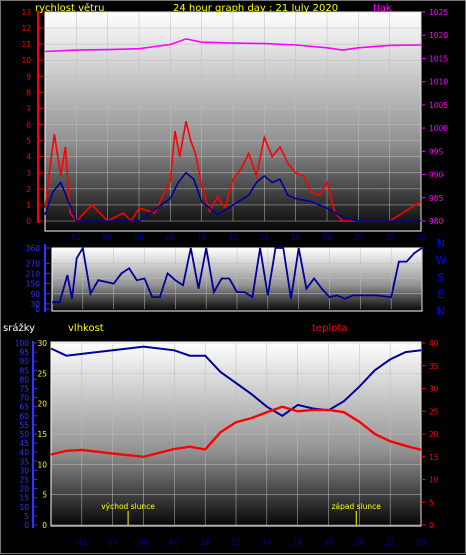 The height and width of the screenshot is (555, 466). Describe the element at coordinates (329, 328) in the screenshot. I see `temperature-label: teplota` at that location.